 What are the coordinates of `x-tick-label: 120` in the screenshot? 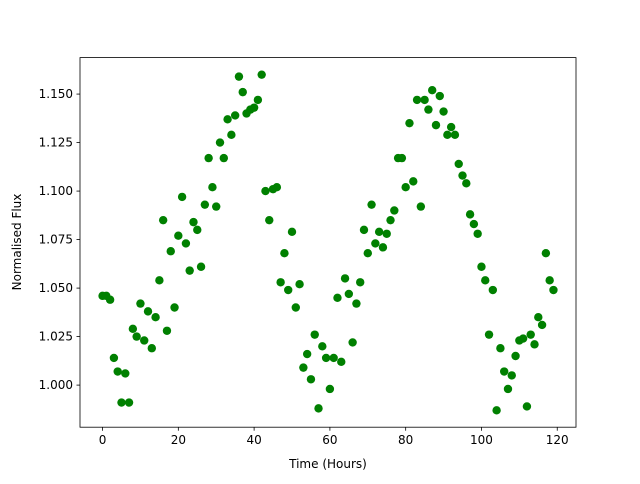 It's located at (557, 440).